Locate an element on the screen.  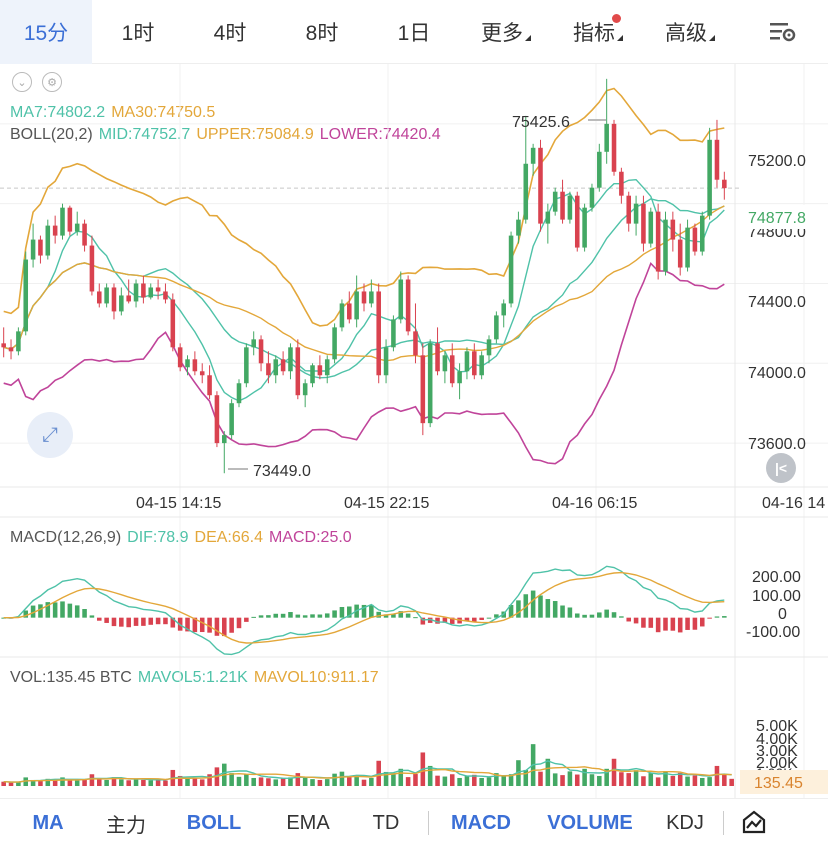
indicator-main: 主力 is located at coordinates (126, 825).